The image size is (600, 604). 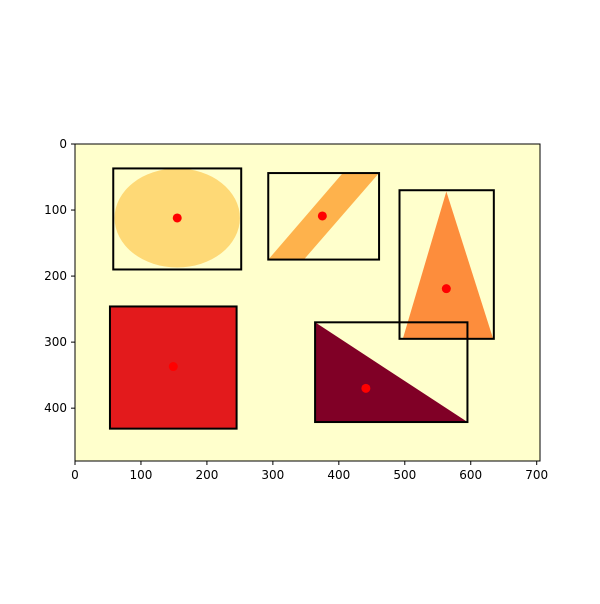 I want to click on x-tick-label-600: 600, so click(x=470, y=475).